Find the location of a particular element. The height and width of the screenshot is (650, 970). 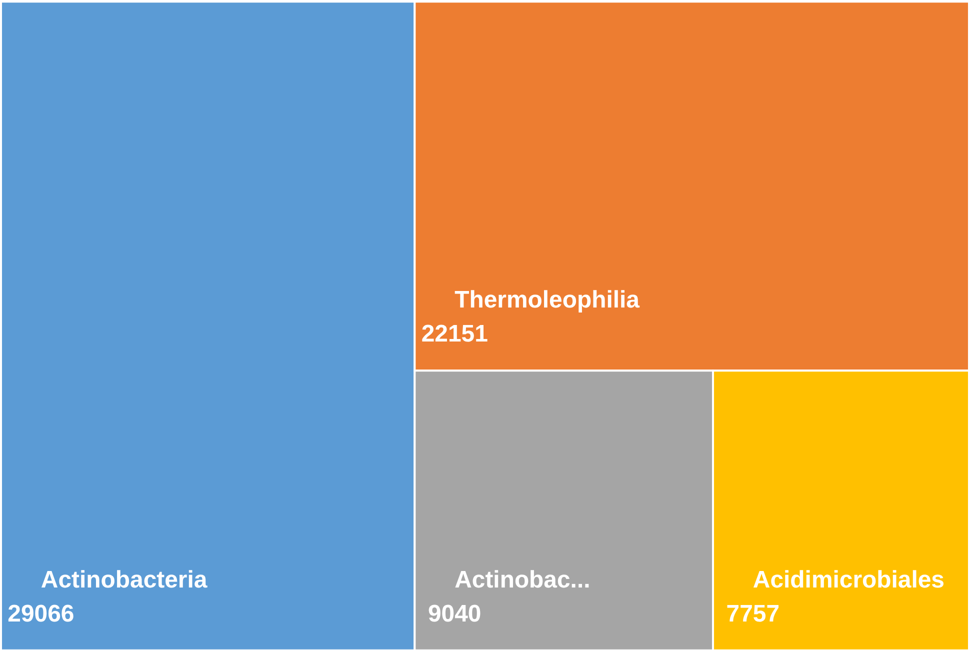

data-label: 7757 is located at coordinates (753, 614).